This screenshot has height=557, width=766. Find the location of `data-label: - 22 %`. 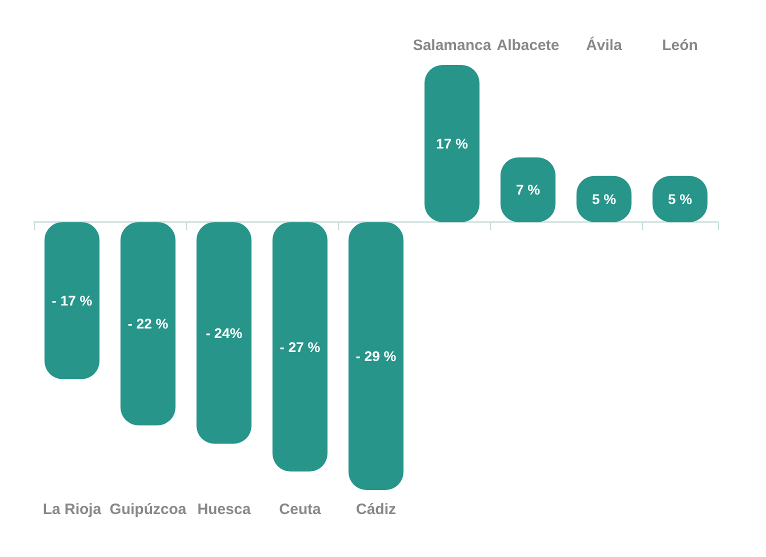

data-label: - 22 % is located at coordinates (148, 324).